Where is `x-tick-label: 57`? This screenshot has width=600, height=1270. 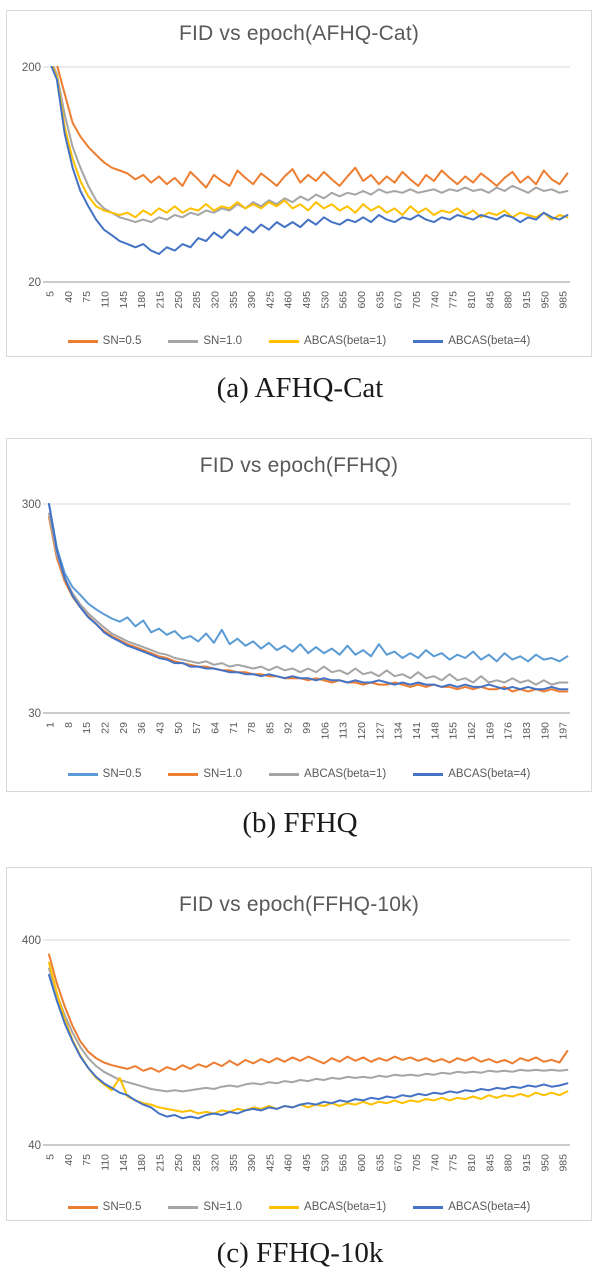
x-tick-label: 57 is located at coordinates (197, 728).